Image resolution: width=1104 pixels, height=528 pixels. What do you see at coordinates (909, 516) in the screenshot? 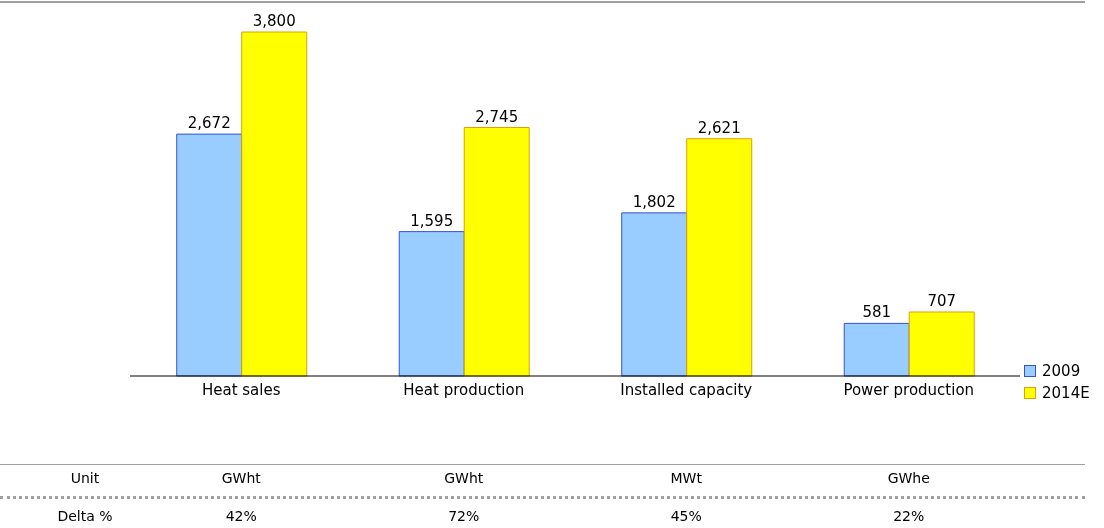
I see `text: 22%` at bounding box center [909, 516].